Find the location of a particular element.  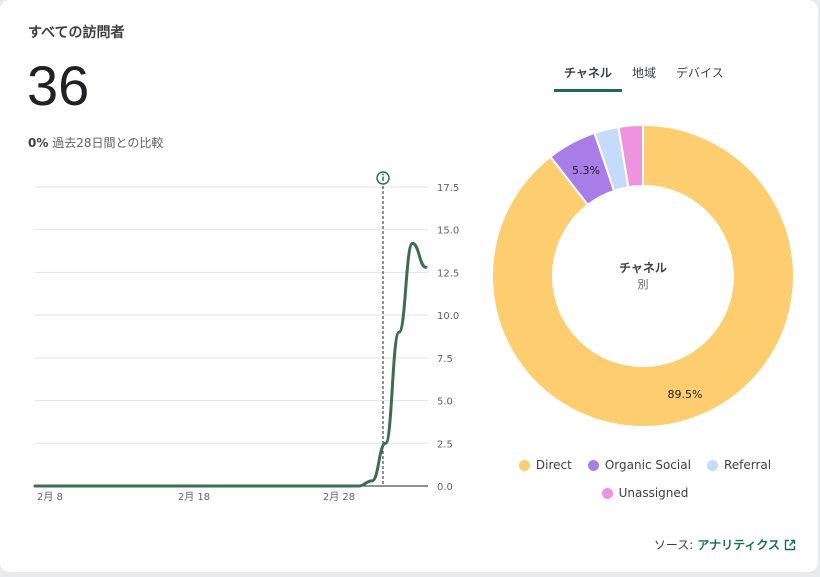

comparison-label: 過去28日間との比較 is located at coordinates (108, 143).